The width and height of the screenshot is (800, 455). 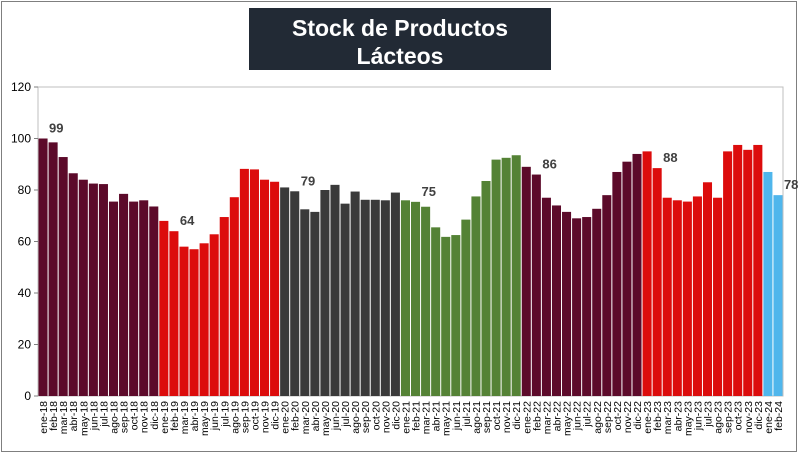 I want to click on x-tick-label: dic-20, so click(x=396, y=415).